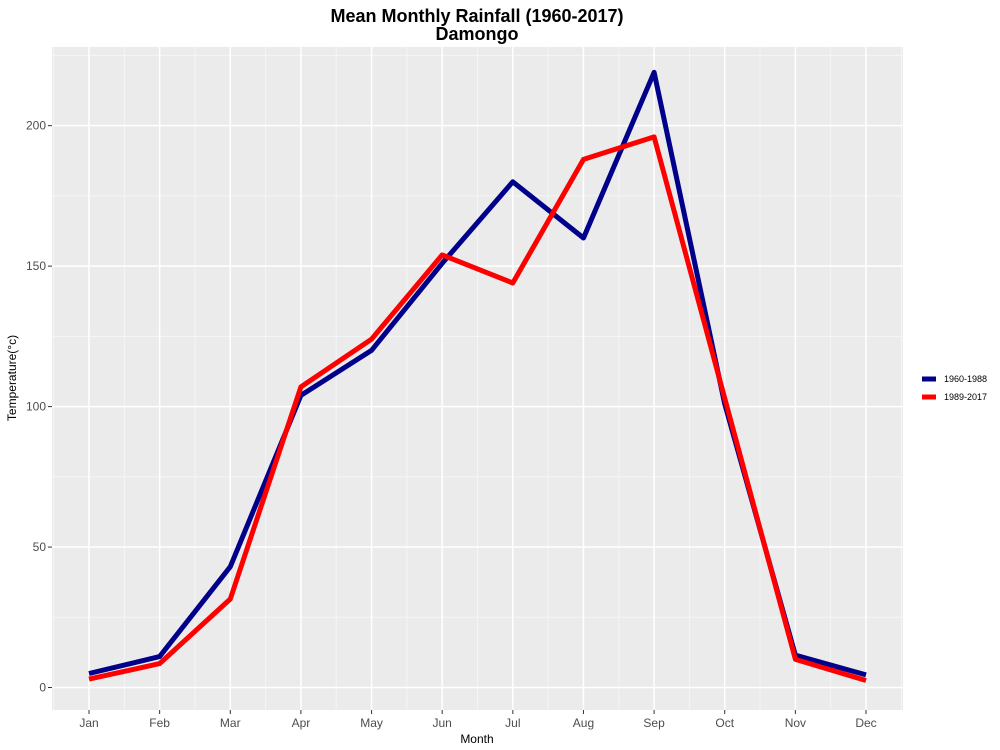  I want to click on y-tick-label: 200, so click(36, 126).